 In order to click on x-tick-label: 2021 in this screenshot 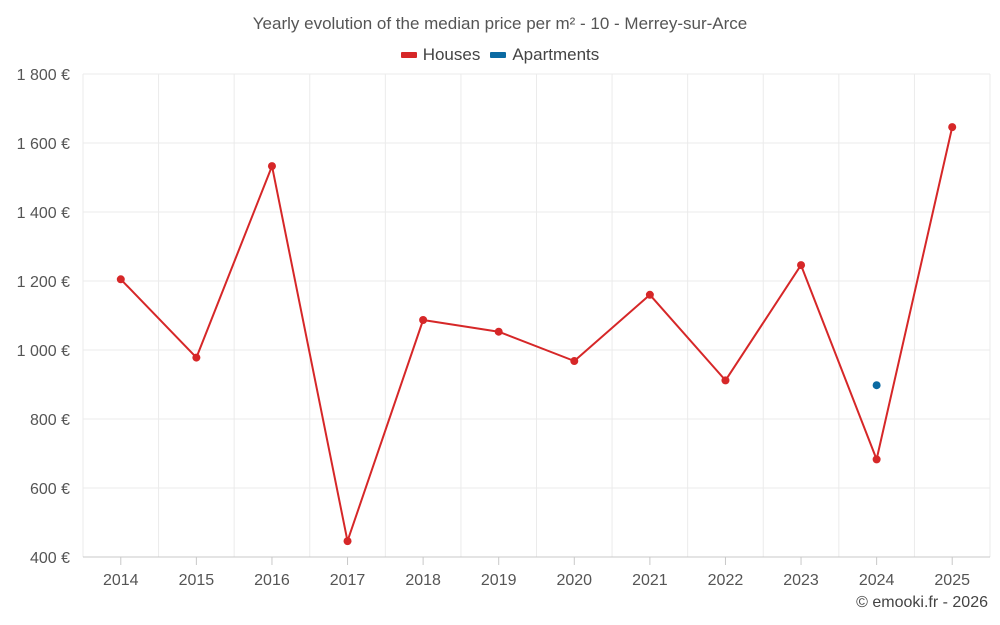, I will do `click(650, 580)`.